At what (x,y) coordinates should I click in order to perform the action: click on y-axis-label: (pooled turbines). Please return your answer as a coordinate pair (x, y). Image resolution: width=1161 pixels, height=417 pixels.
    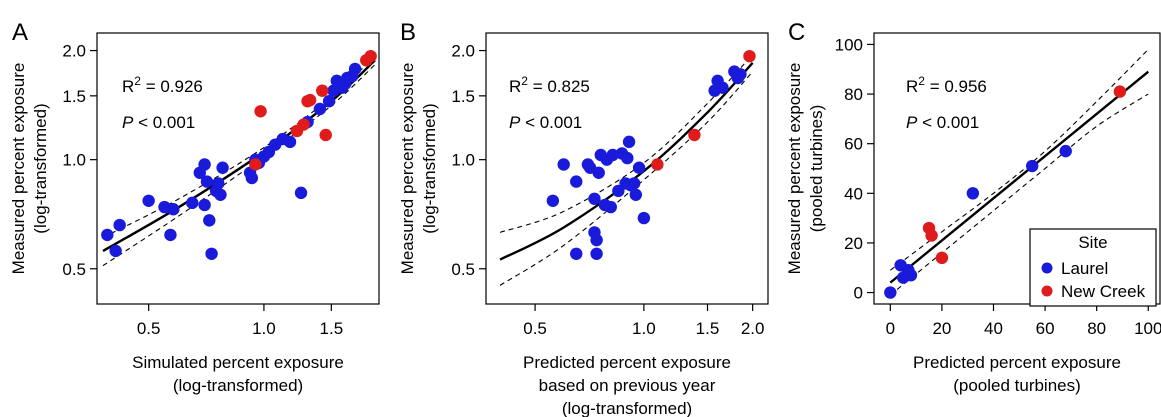
    Looking at the image, I should click on (816, 169).